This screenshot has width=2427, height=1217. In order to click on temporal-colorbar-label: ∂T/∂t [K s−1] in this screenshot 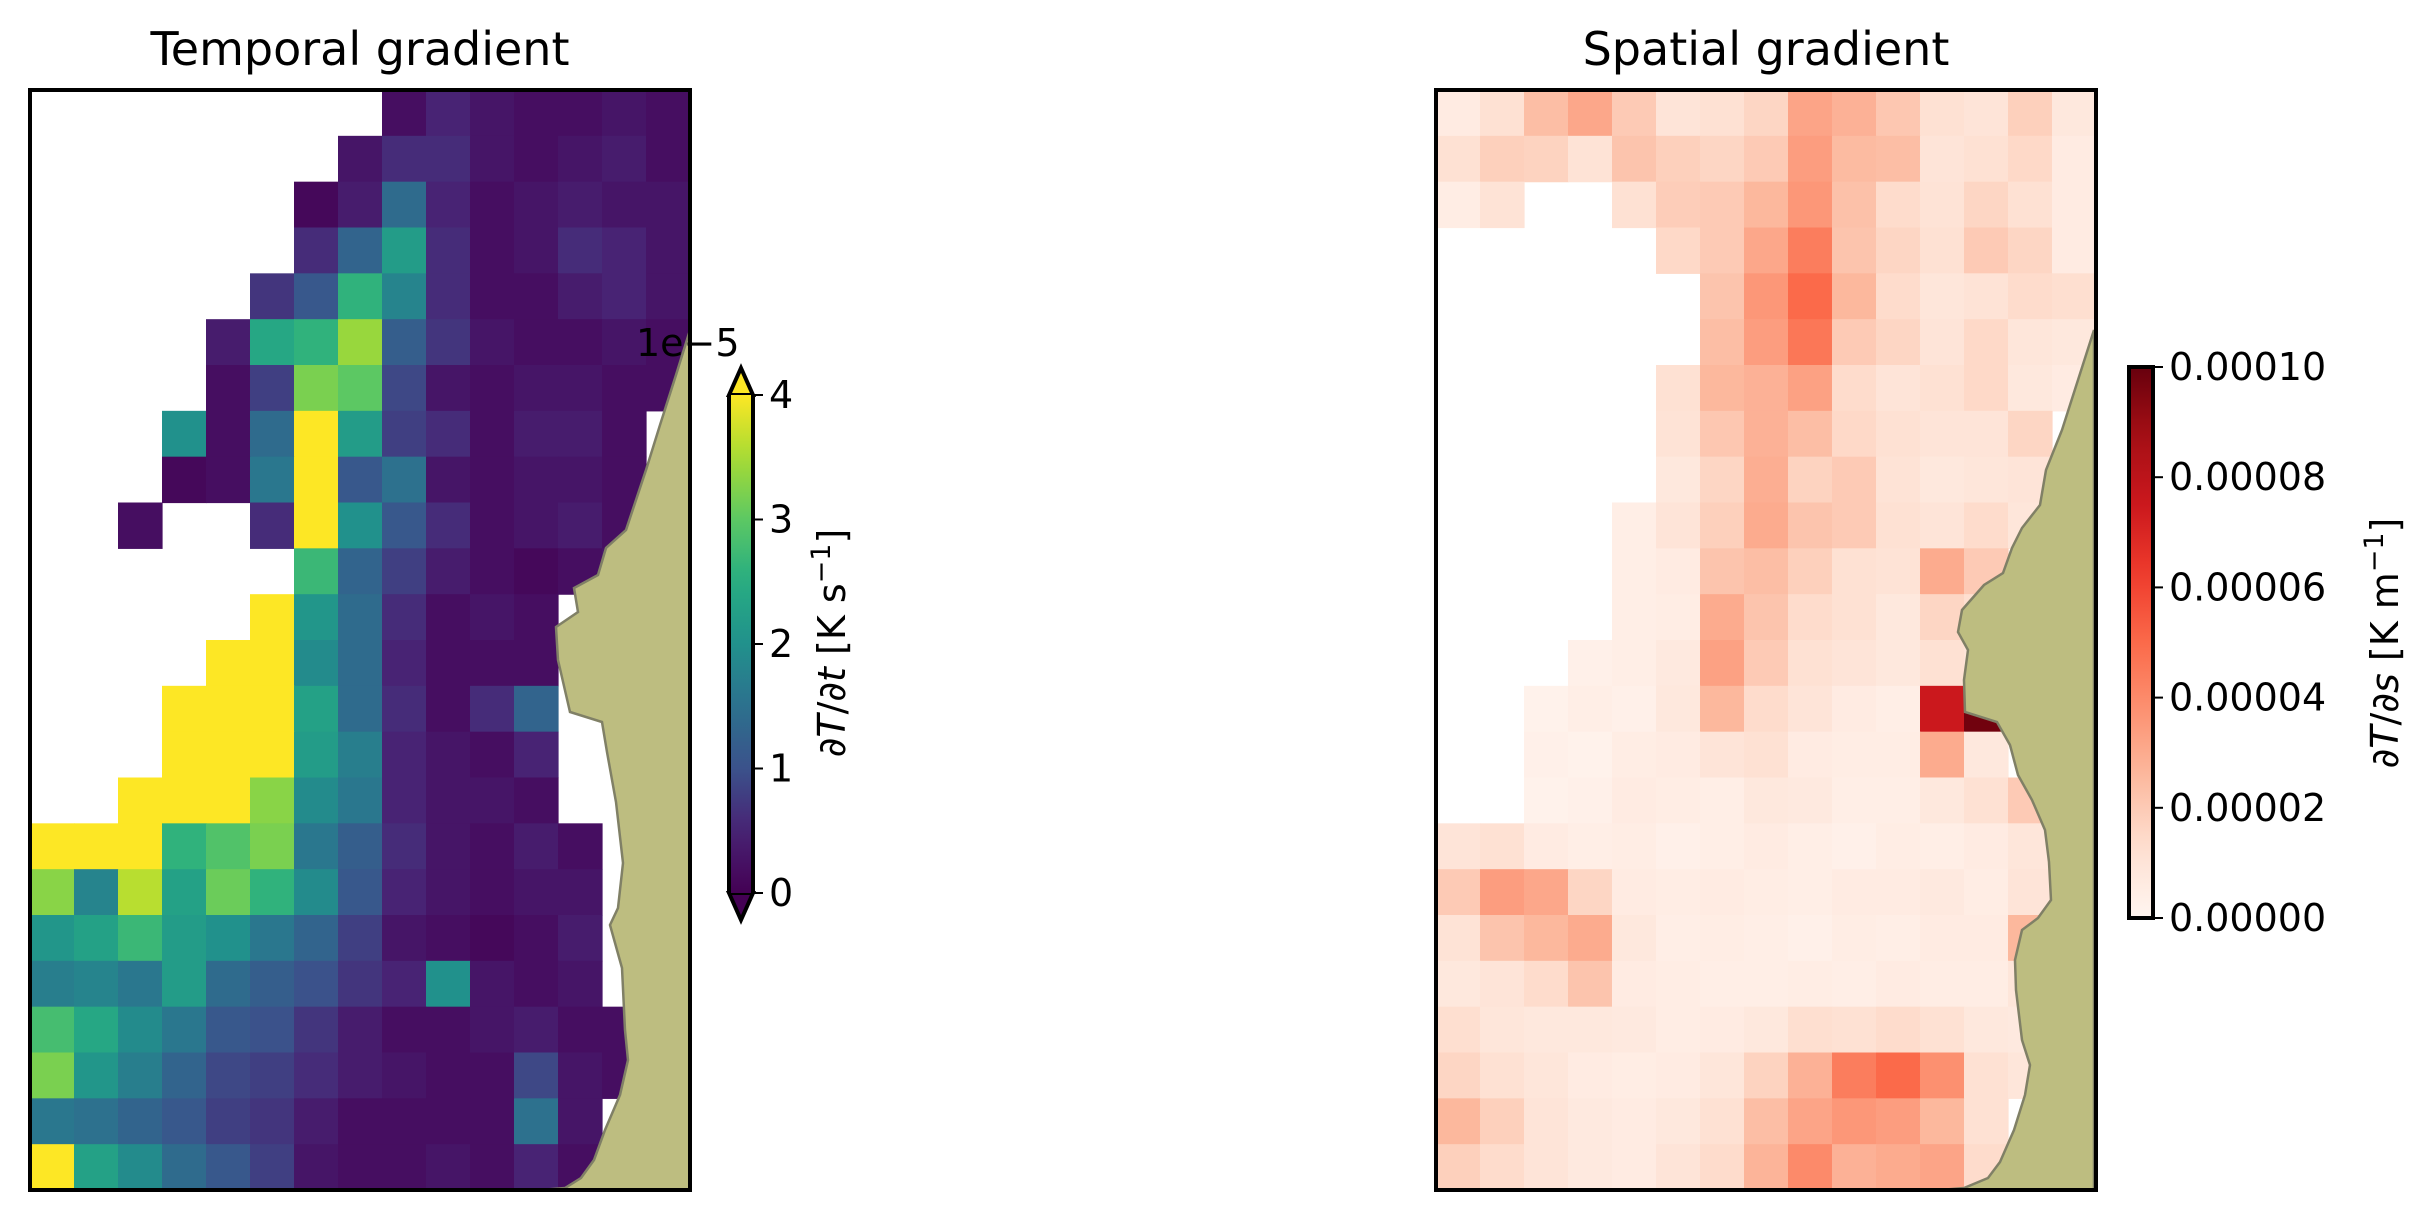, I will do `click(830, 643)`.